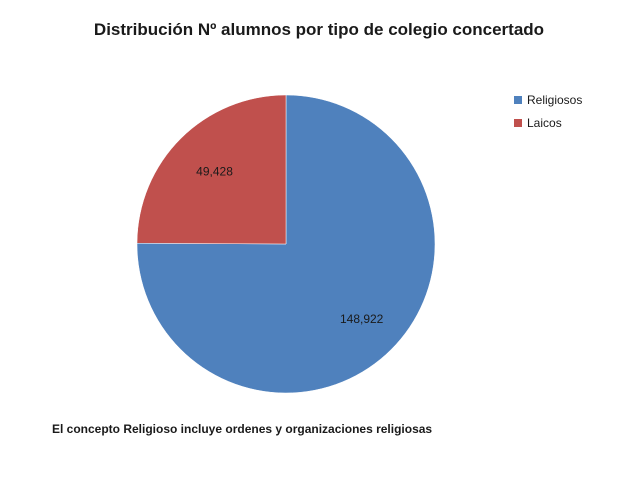 This screenshot has width=638, height=479. I want to click on legend: Religiosos Laicos, so click(548, 111).